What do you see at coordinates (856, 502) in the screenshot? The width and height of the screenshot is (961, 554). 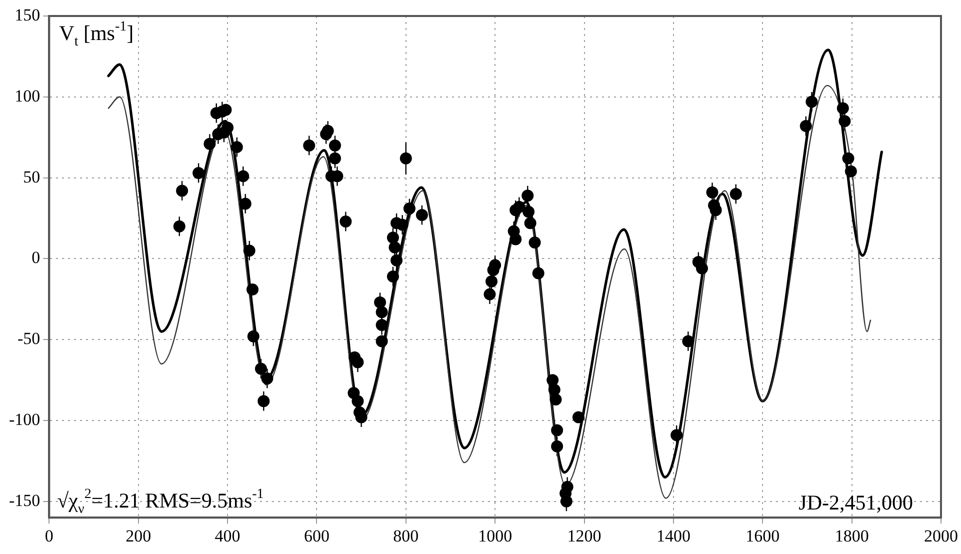 I see `x-axis-title: JD-2,451,000` at bounding box center [856, 502].